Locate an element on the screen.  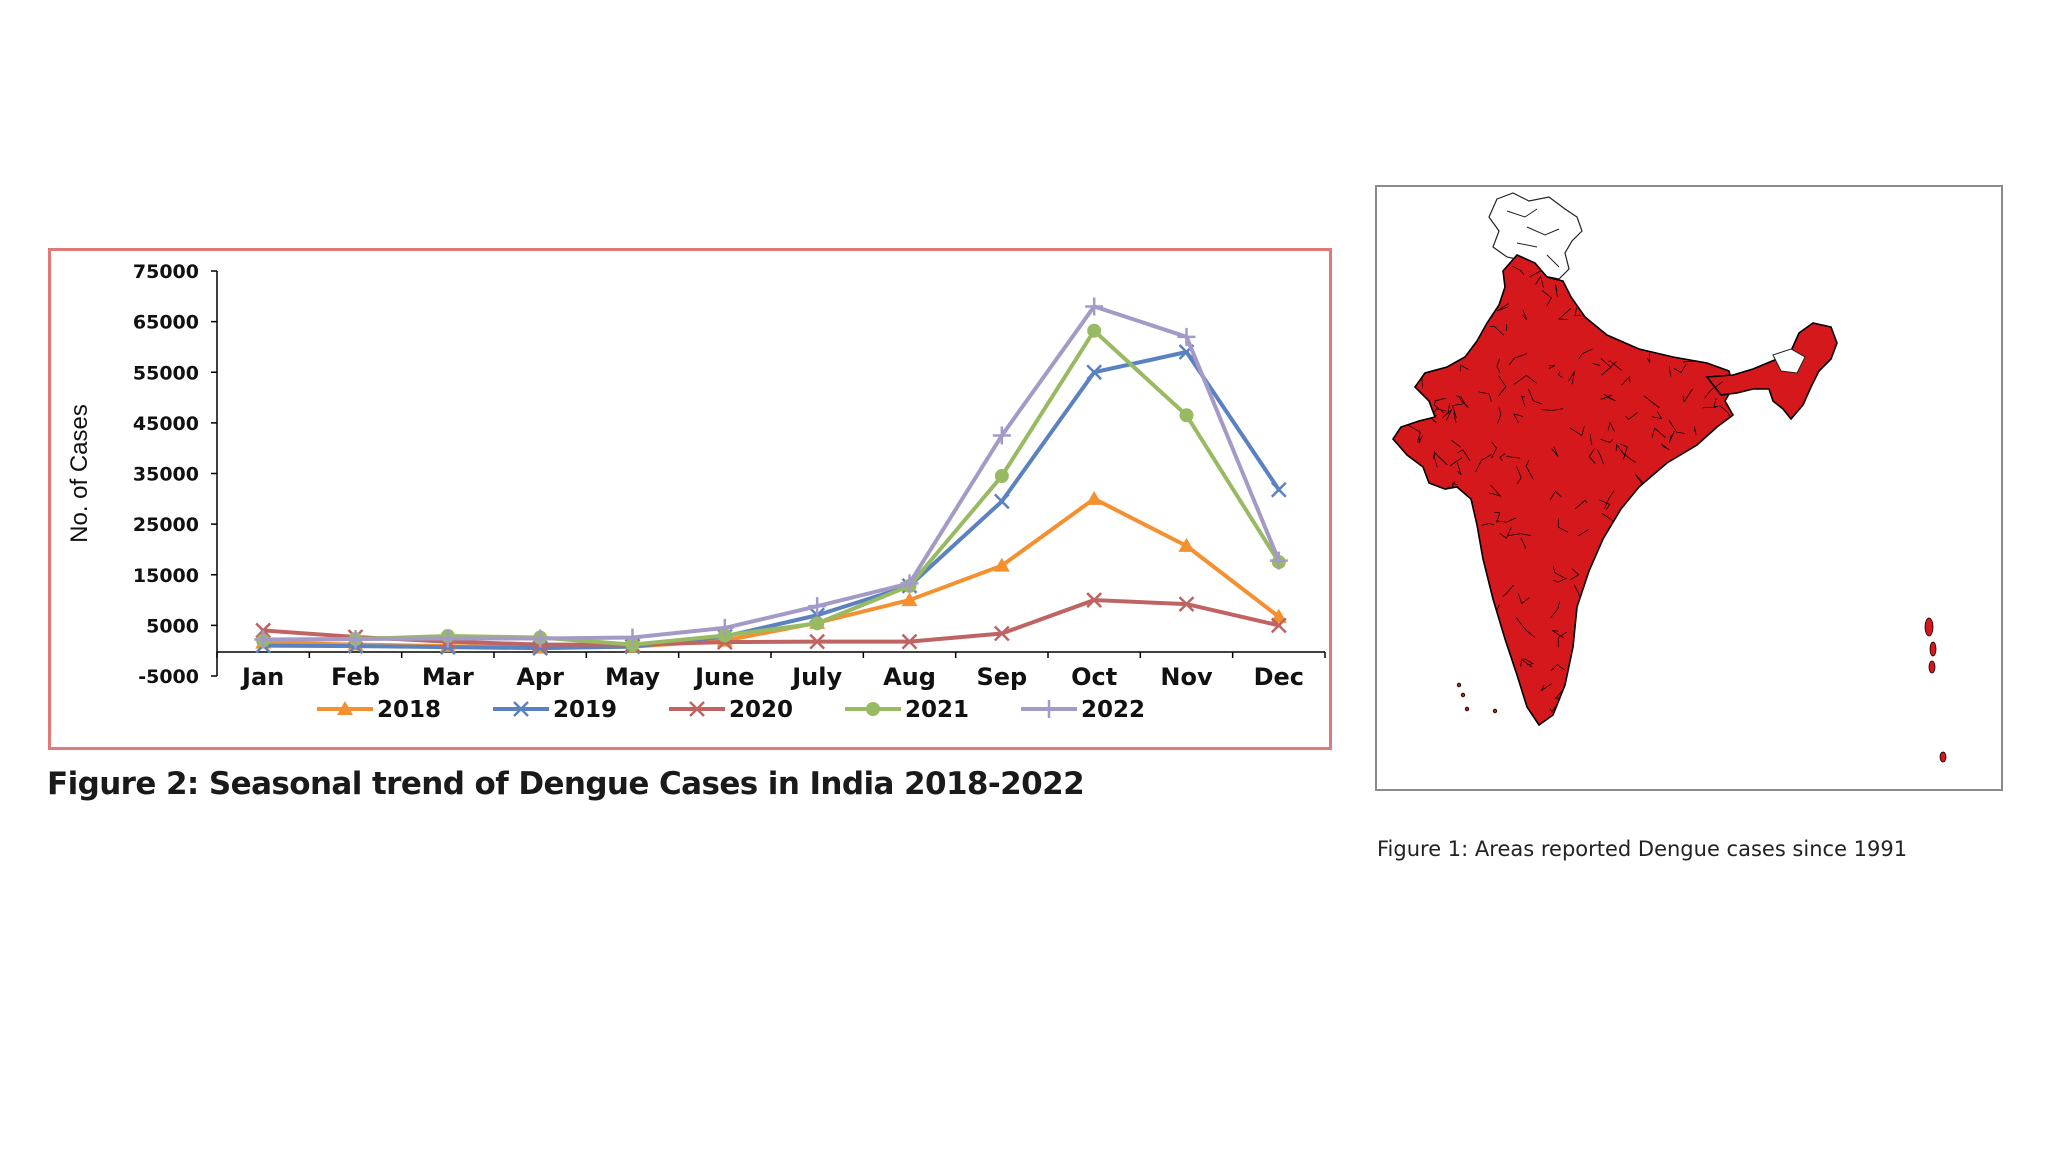
y-tick-label: 15000 is located at coordinates (166, 576).